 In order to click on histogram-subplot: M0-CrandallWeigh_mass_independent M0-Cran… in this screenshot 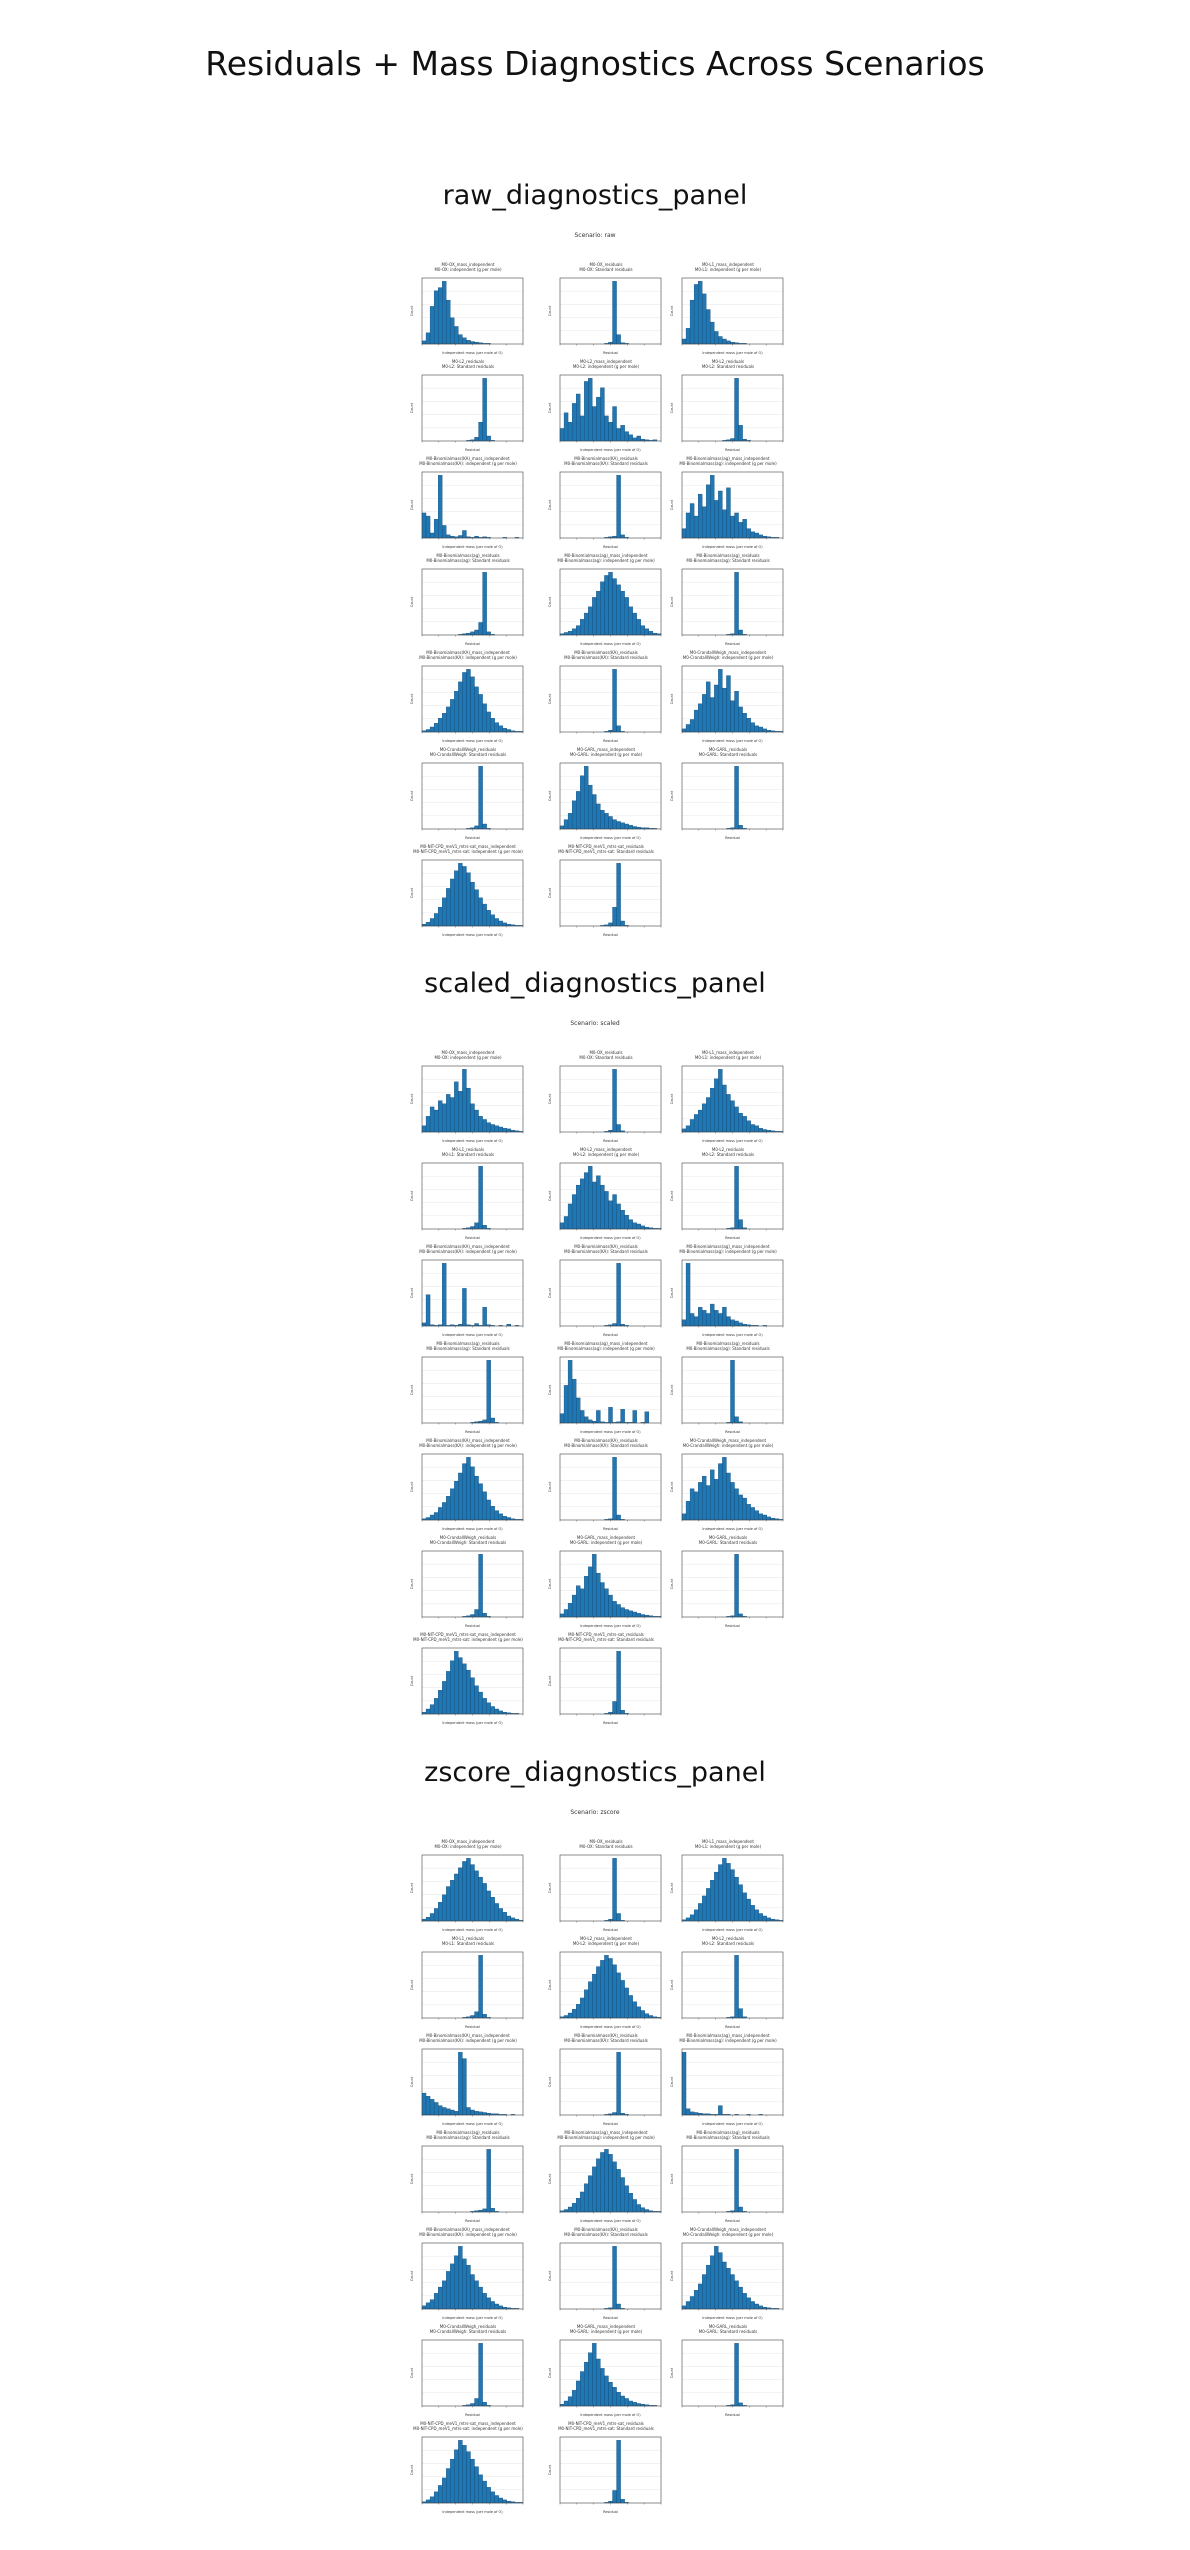, I will do `click(728, 1485)`.